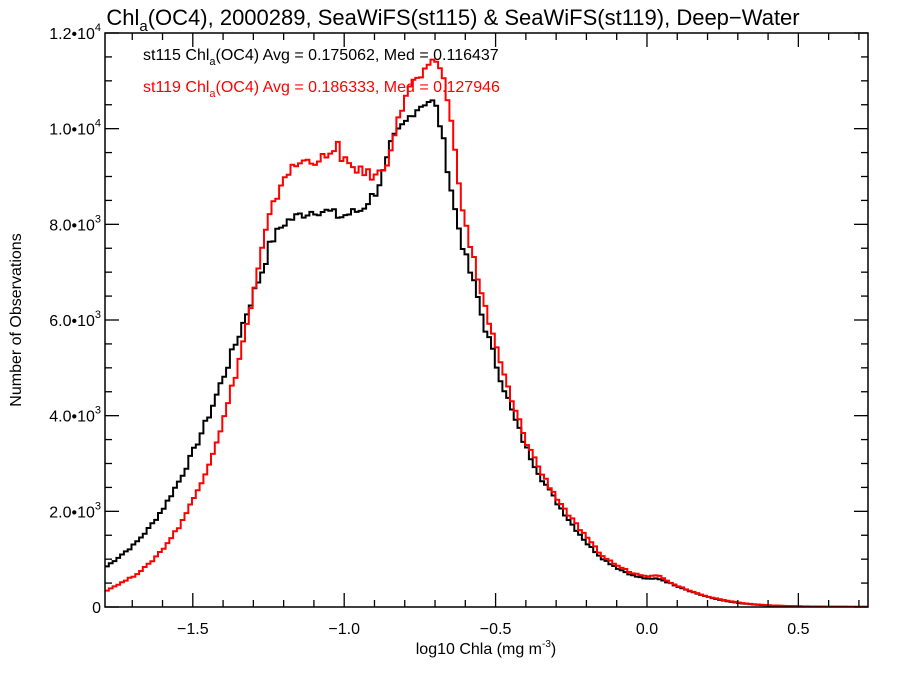 This screenshot has height=675, width=900. Describe the element at coordinates (647, 629) in the screenshot. I see `x-tick-label: 0.0` at that location.